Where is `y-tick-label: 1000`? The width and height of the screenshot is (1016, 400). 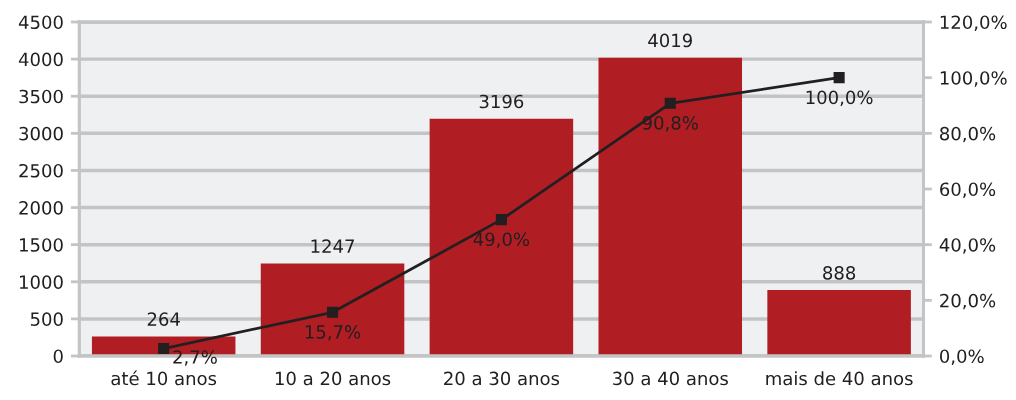 y-tick-label: 1000 is located at coordinates (41, 282).